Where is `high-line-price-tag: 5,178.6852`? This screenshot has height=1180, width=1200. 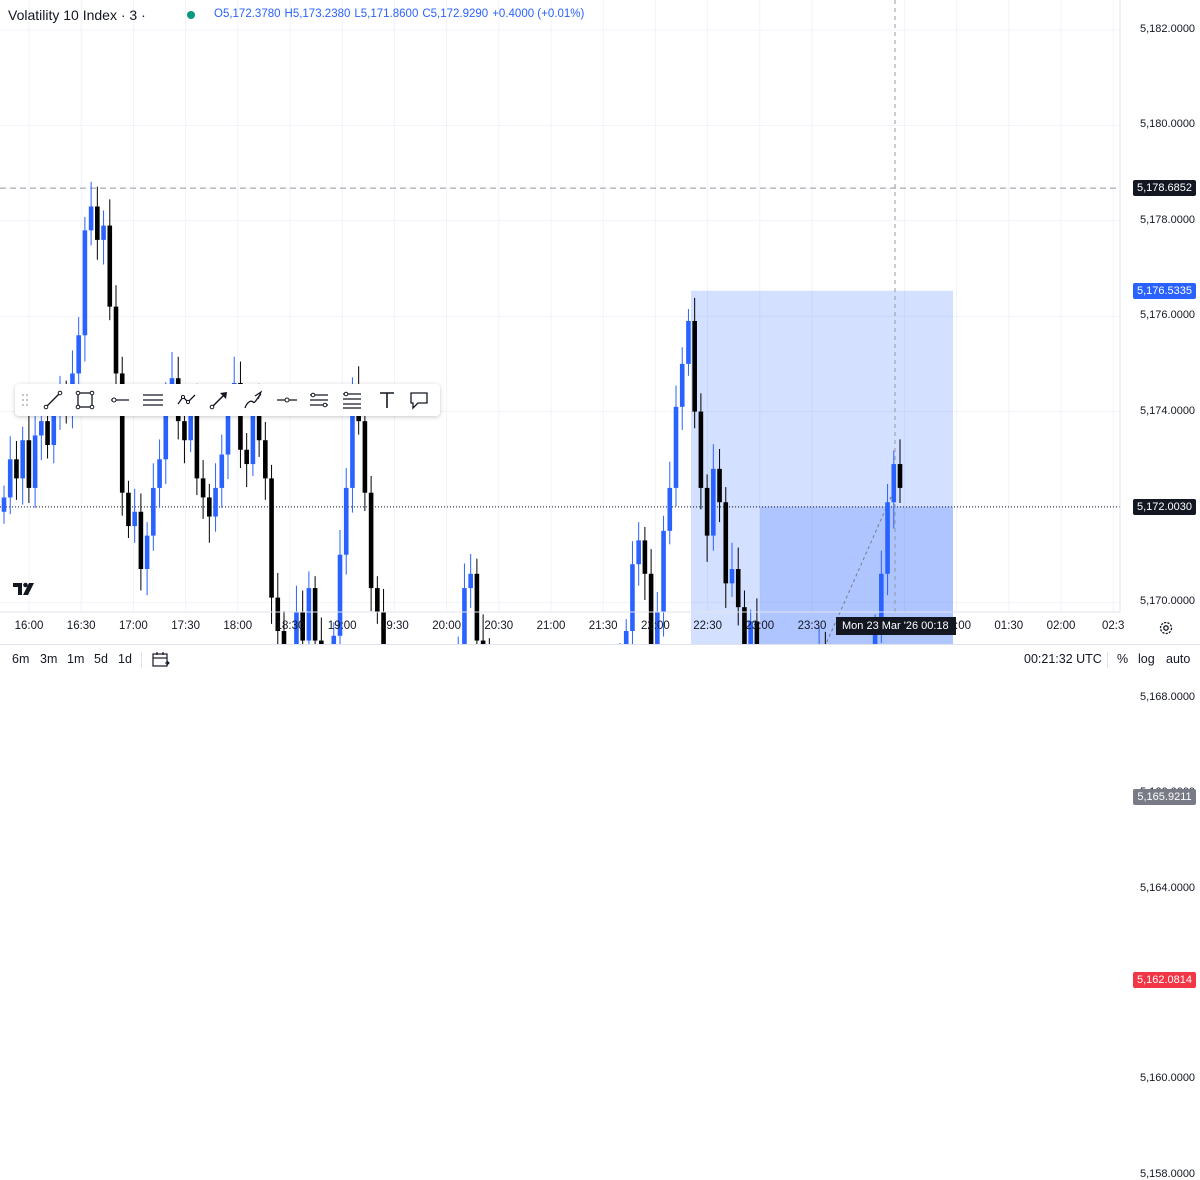 high-line-price-tag: 5,178.6852 is located at coordinates (1164, 188).